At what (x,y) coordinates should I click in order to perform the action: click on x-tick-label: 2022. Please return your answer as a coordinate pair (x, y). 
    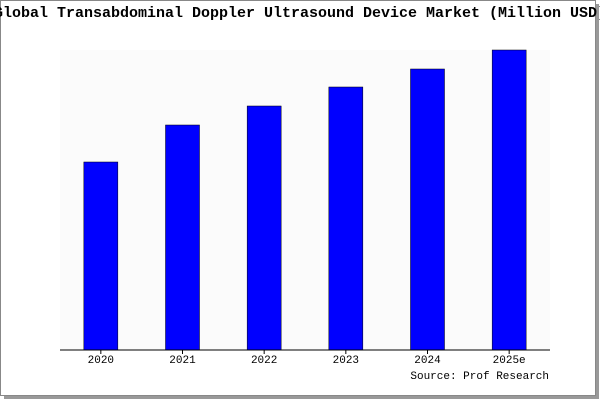
    Looking at the image, I should click on (264, 361).